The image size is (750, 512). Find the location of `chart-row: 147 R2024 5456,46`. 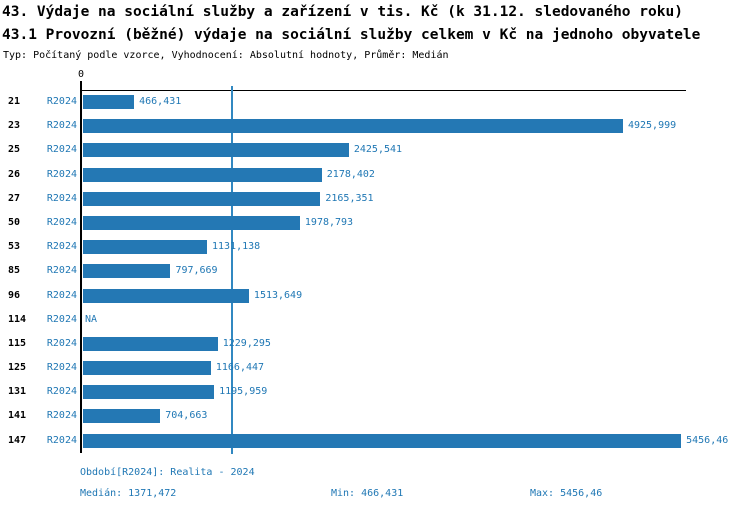

chart-row: 147 R2024 5456,46 is located at coordinates (375, 441).